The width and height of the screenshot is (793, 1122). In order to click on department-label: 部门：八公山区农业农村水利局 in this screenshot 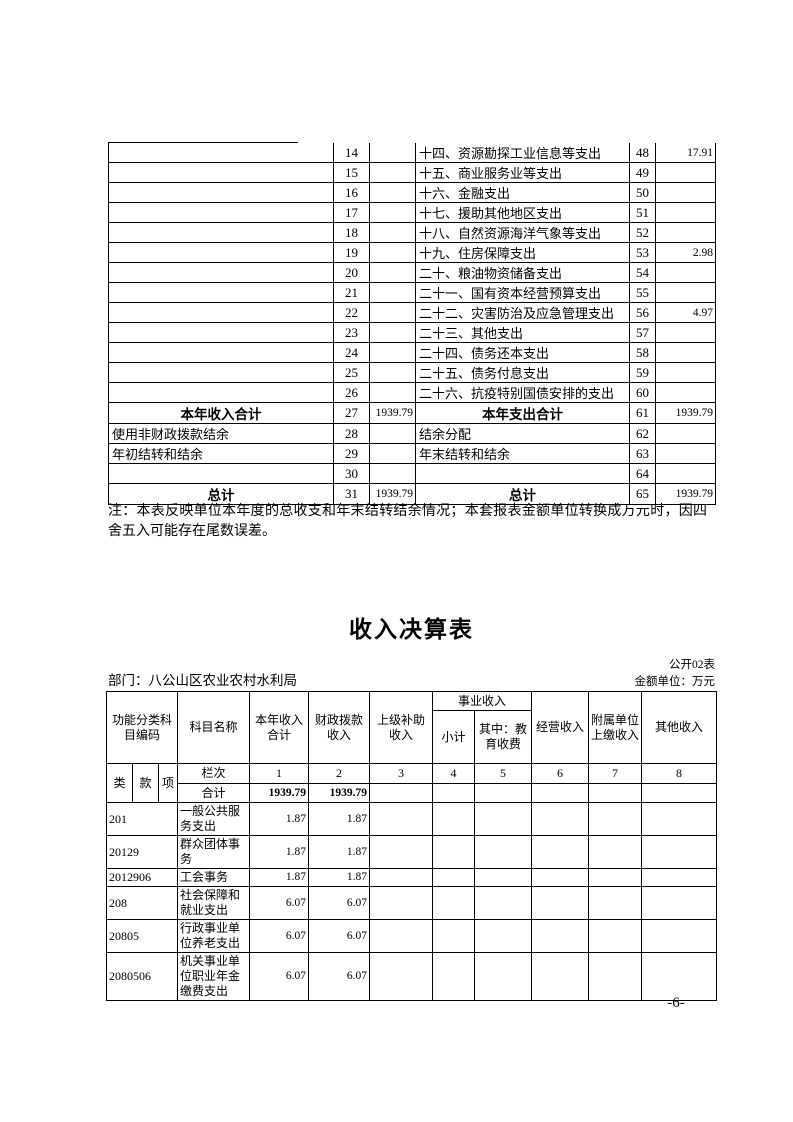, I will do `click(202, 680)`.